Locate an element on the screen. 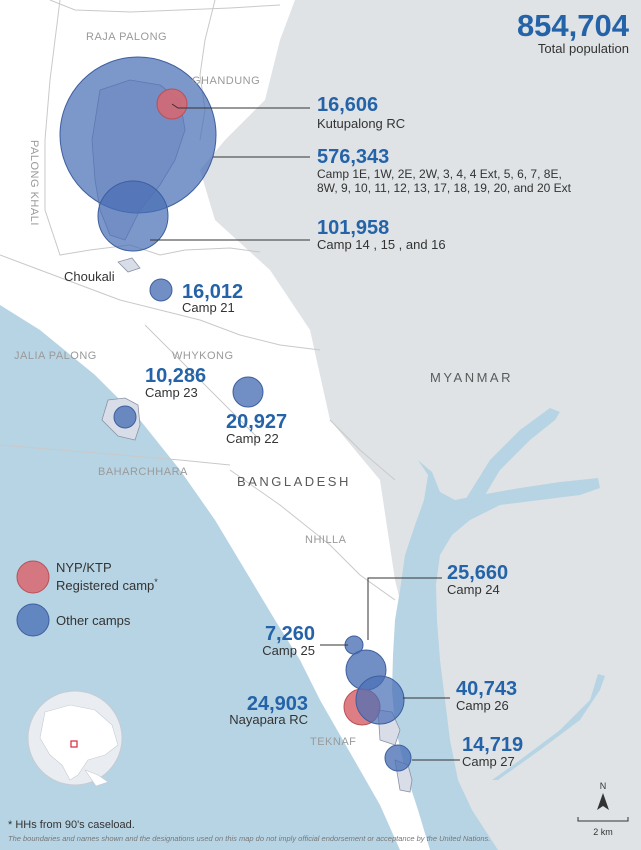 This screenshot has width=641, height=850. camp-value: 16,606 is located at coordinates (347, 105).